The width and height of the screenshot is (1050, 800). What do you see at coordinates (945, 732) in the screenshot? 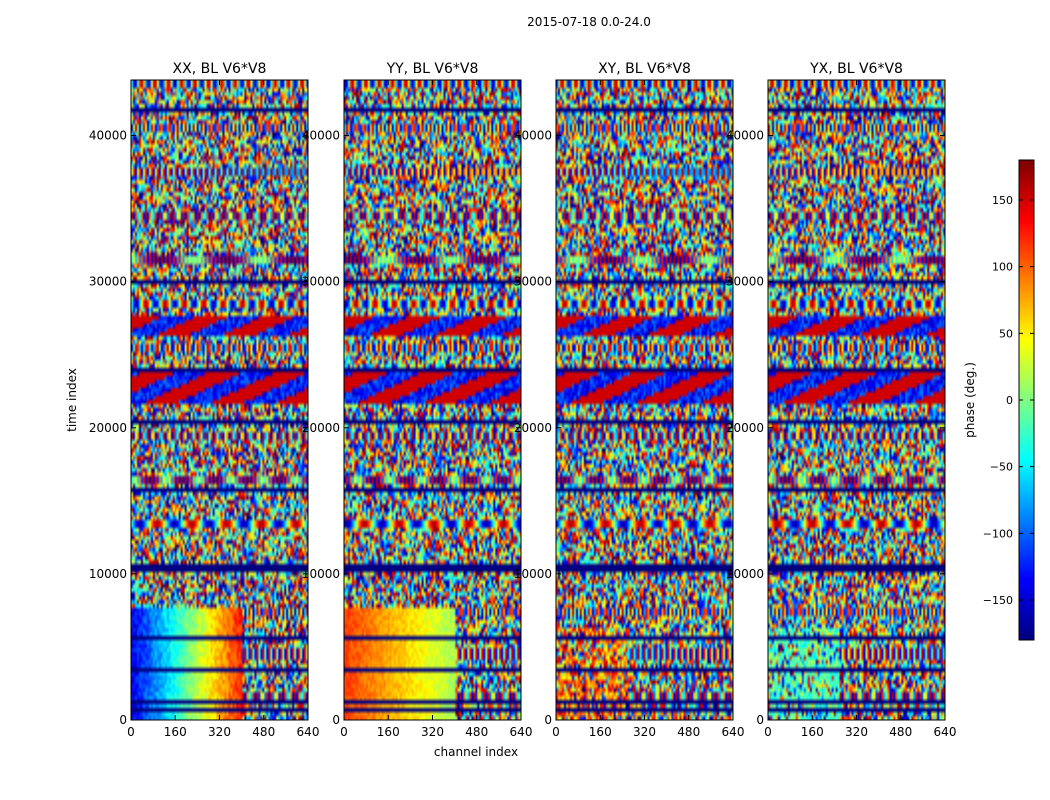
I see `x-tick-label-3-4: 640` at bounding box center [945, 732].